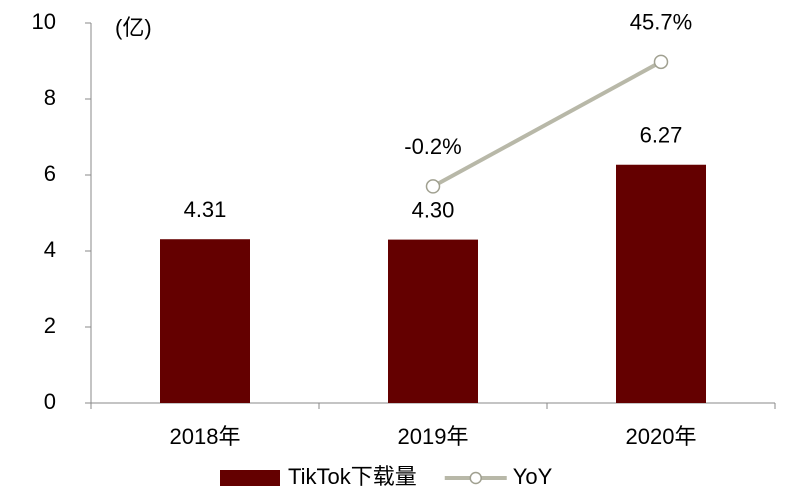  Describe the element at coordinates (475, 478) in the screenshot. I see `legend-marker` at that location.